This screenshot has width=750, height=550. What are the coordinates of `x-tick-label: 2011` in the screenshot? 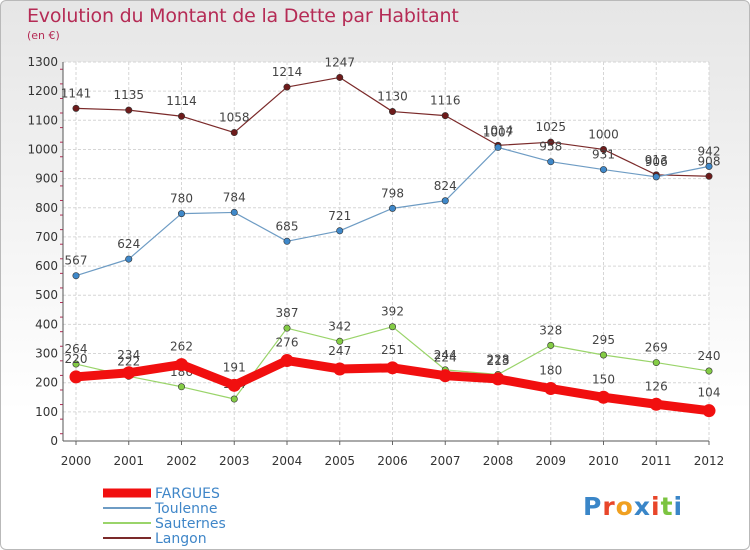 It's located at (656, 461).